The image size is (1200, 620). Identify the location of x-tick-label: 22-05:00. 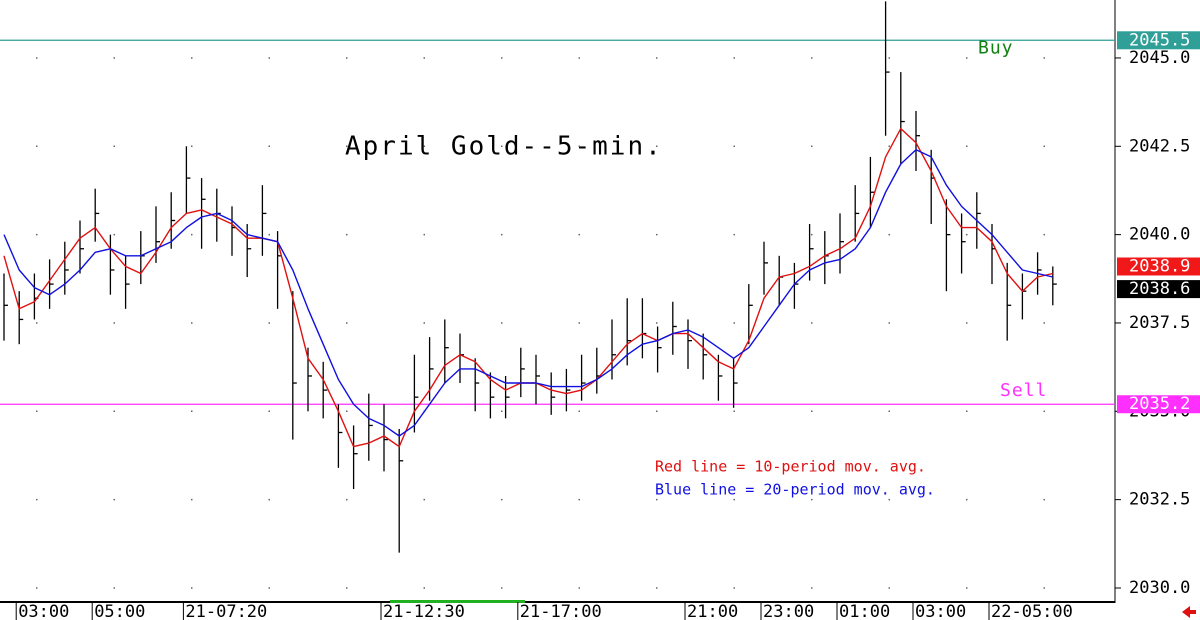
(1032, 611).